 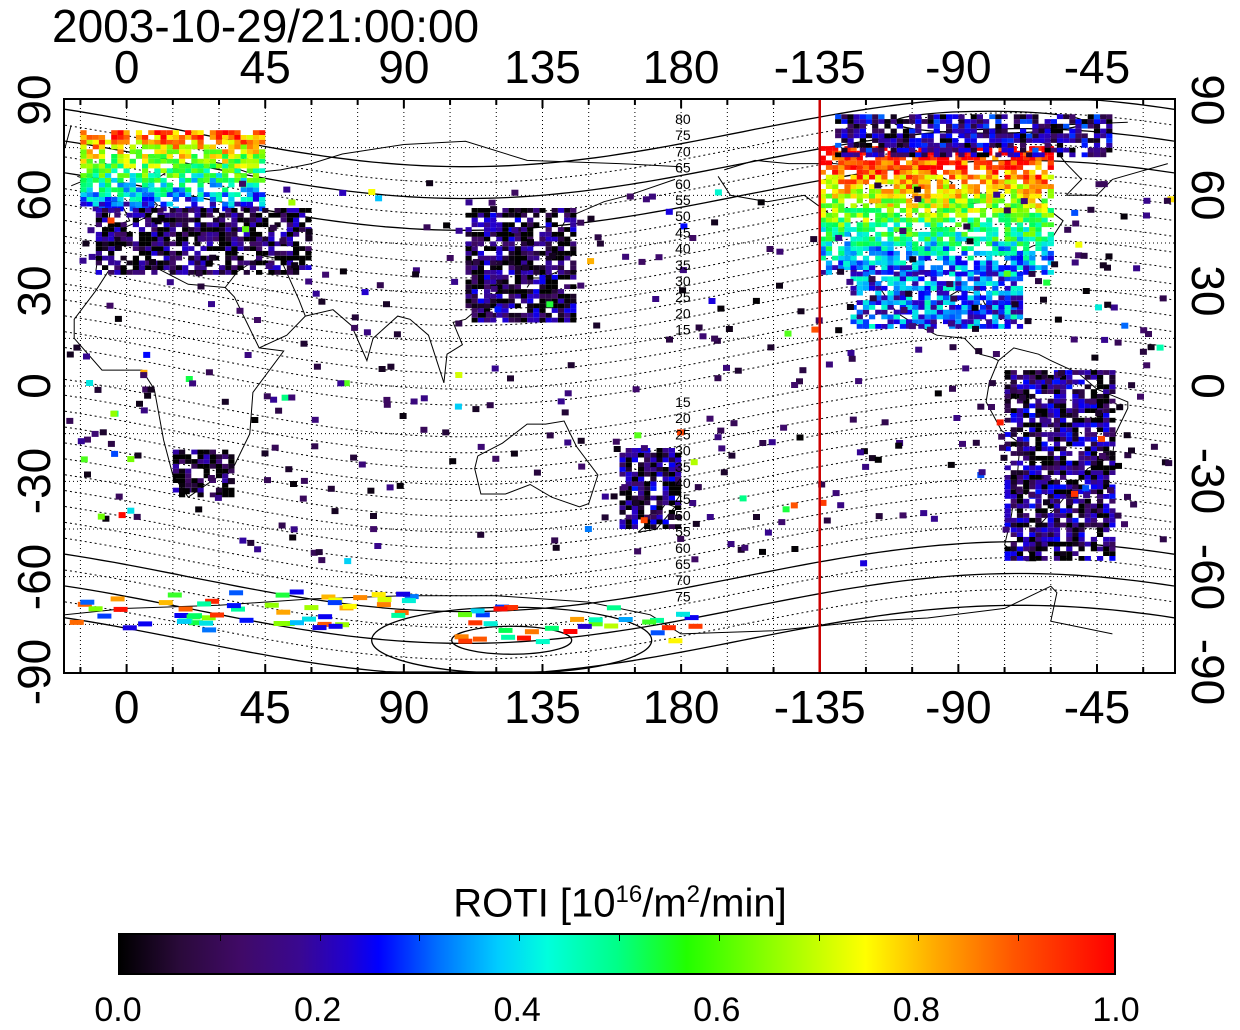 What do you see at coordinates (34, 672) in the screenshot?
I see `left-lat-tick-label: -90` at bounding box center [34, 672].